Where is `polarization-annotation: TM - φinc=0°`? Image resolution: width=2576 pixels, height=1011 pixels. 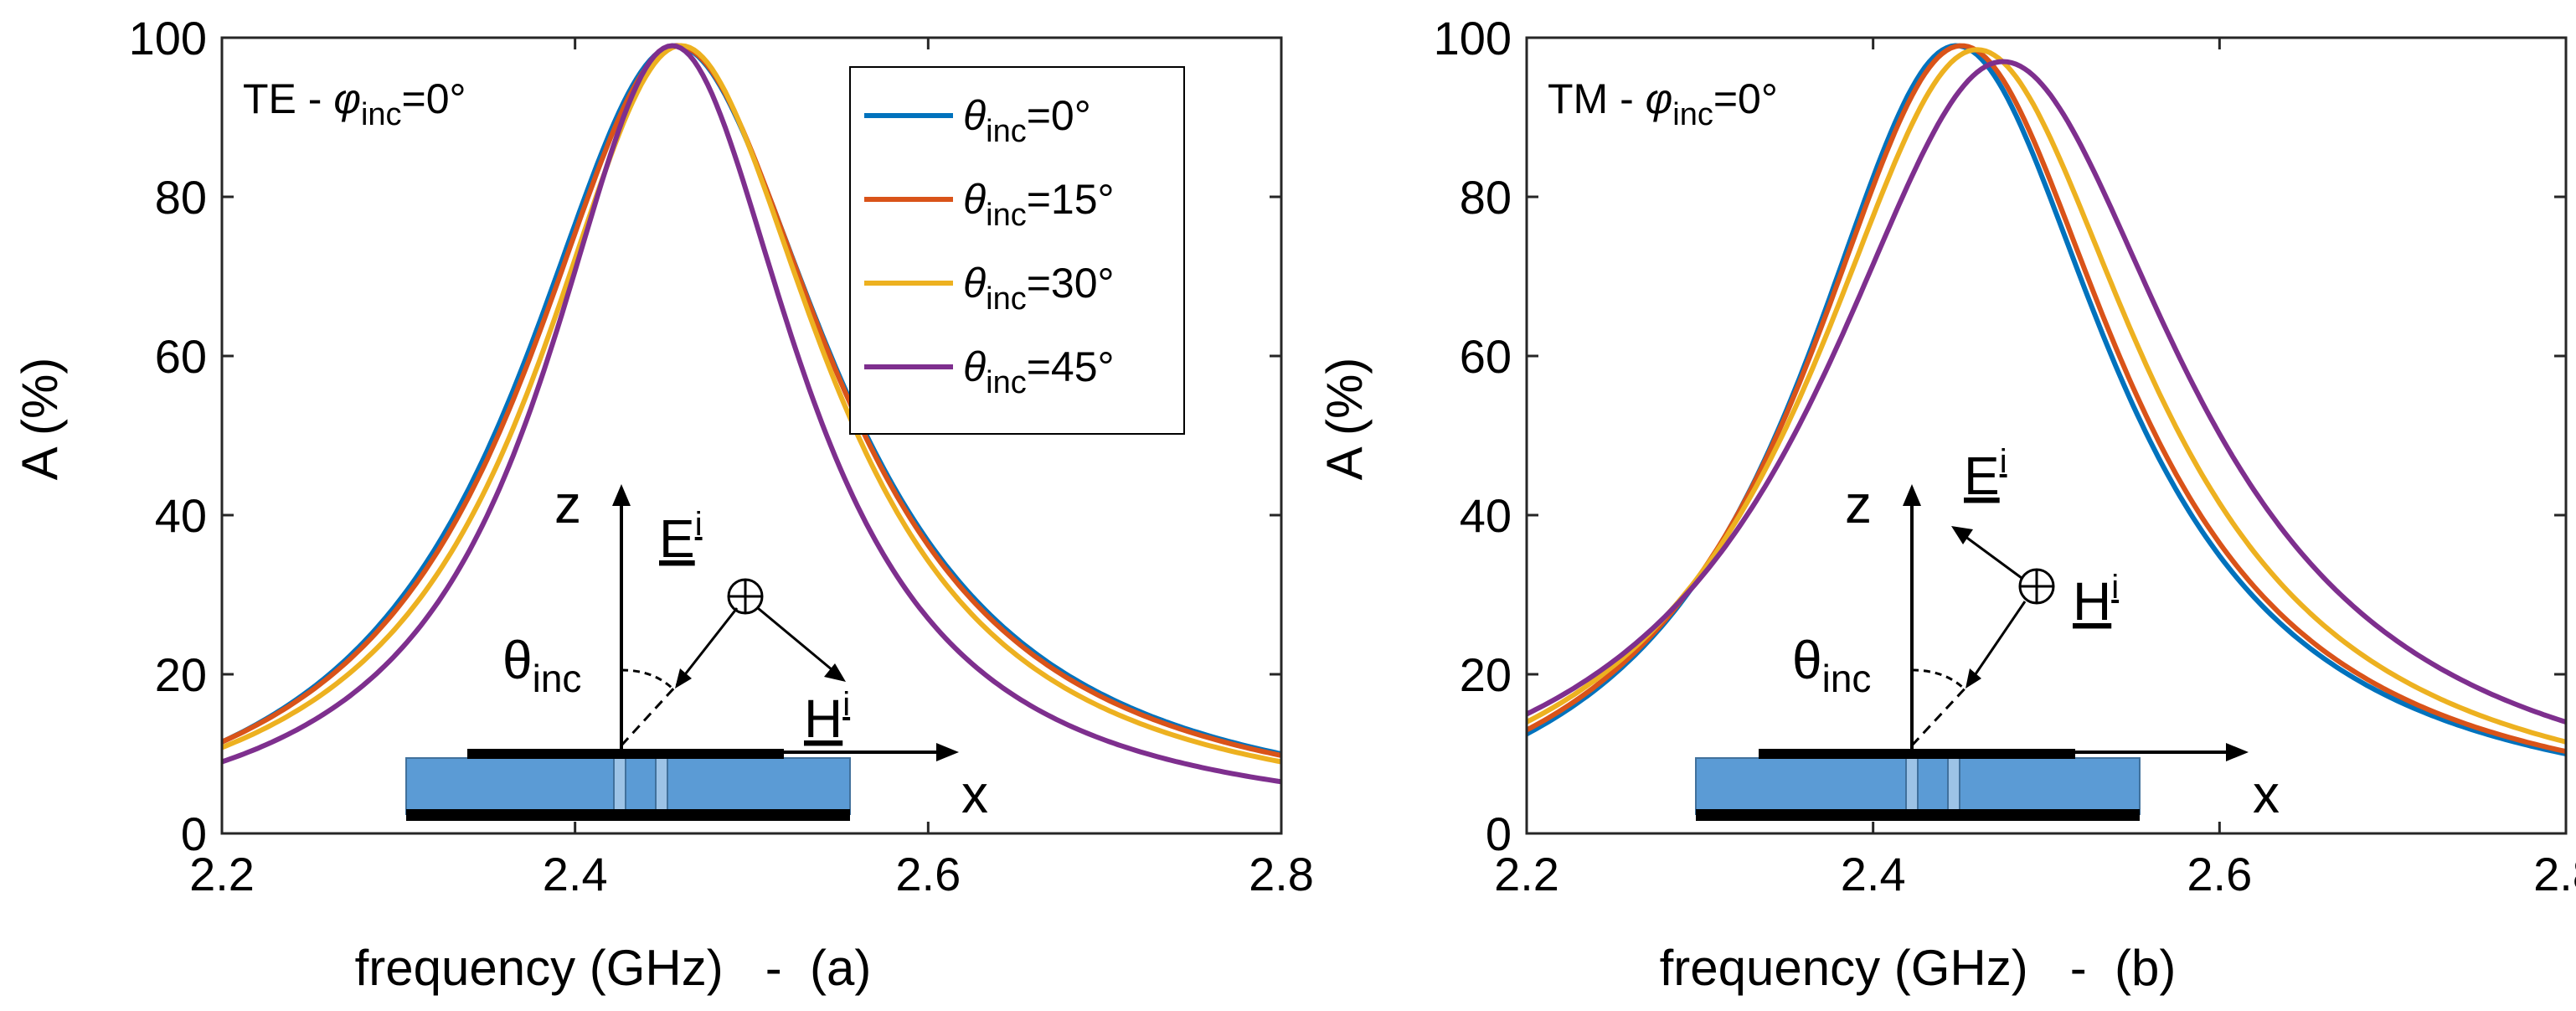 polarization-annotation: TM - φinc=0° is located at coordinates (1663, 104).